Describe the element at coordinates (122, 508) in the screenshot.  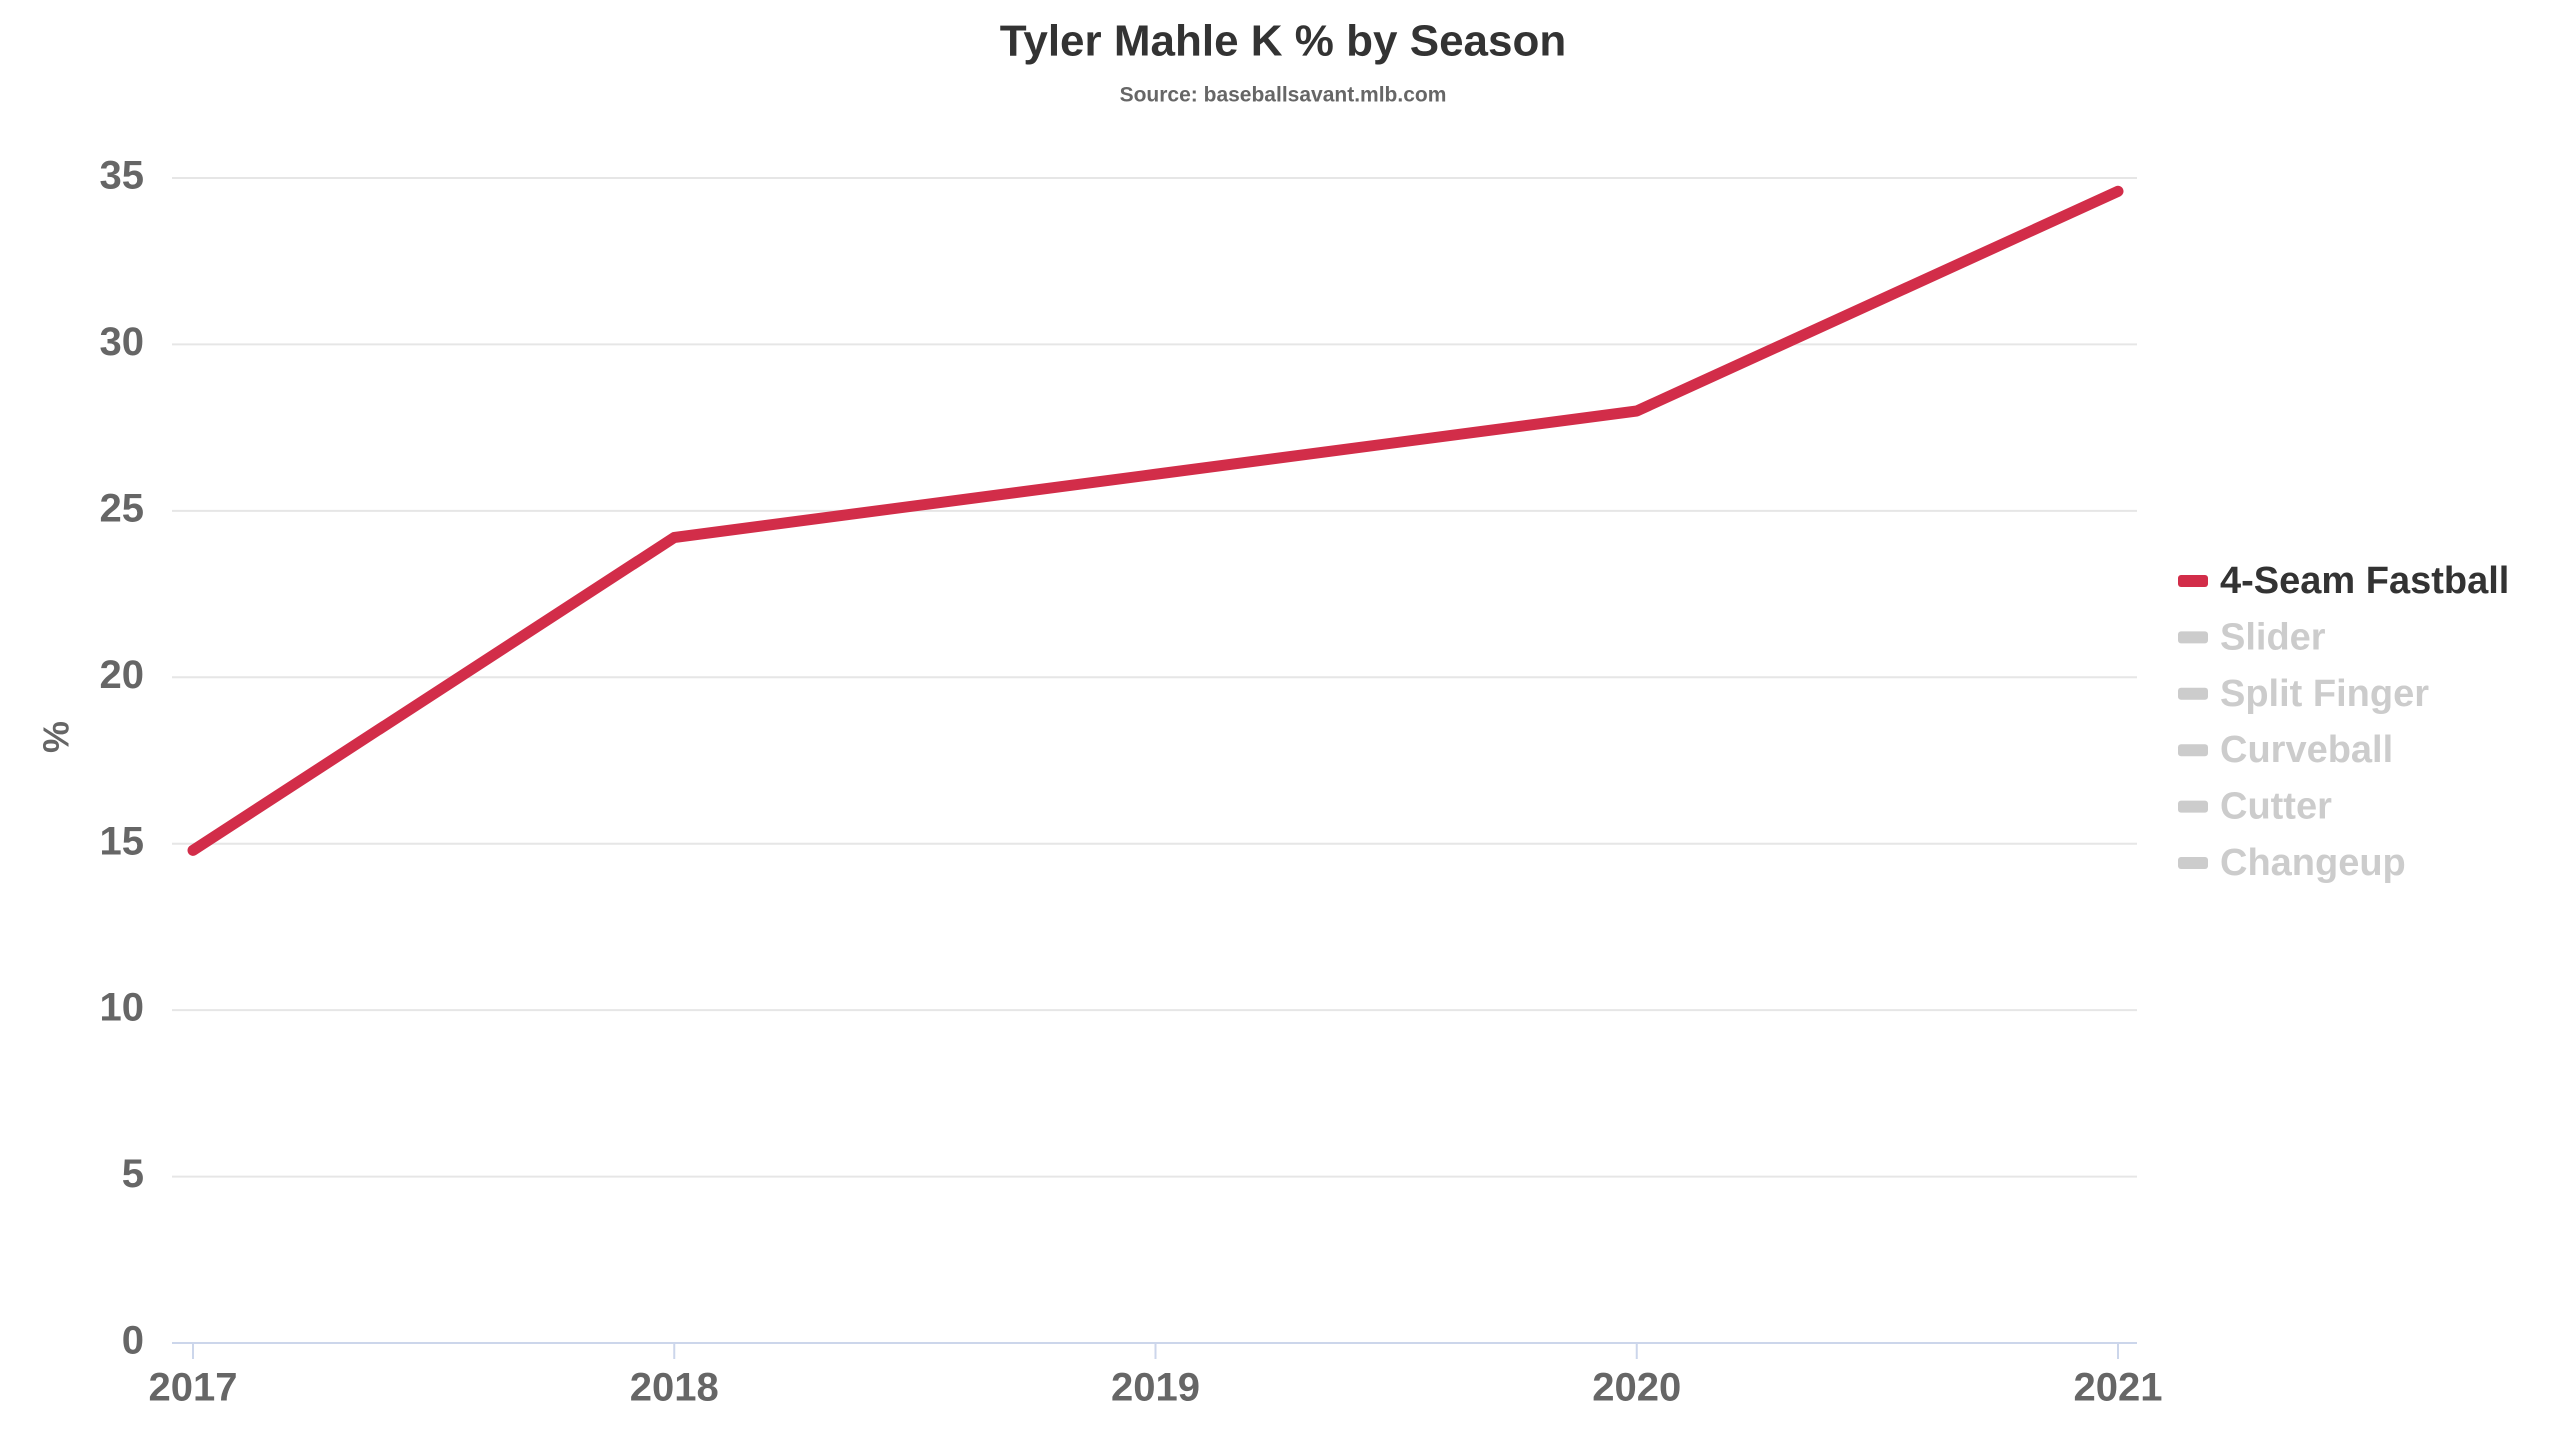
I see `y-tick-label: 25` at that location.